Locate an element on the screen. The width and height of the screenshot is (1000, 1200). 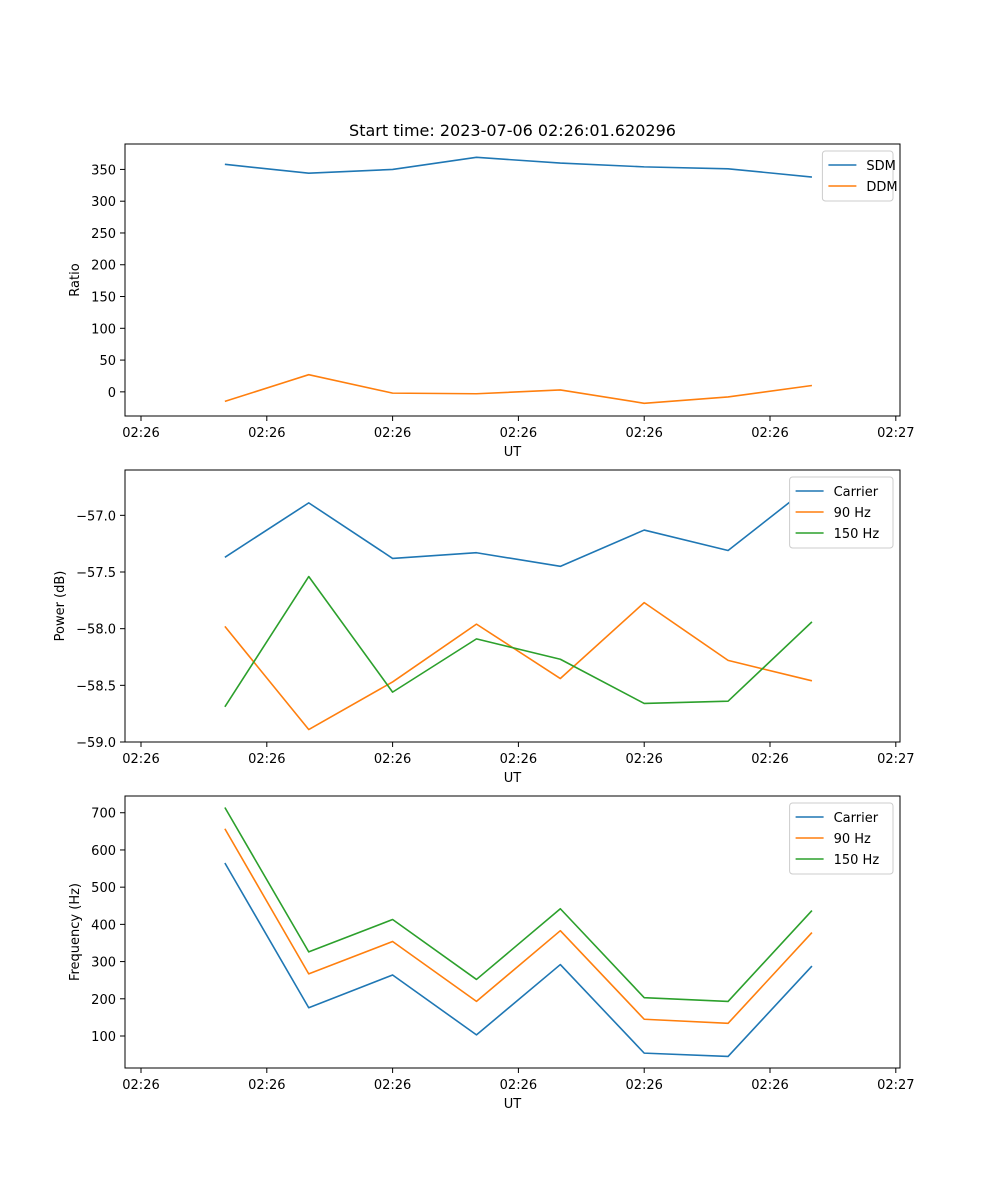
y-tick-label: −57.0 is located at coordinates (96, 516).